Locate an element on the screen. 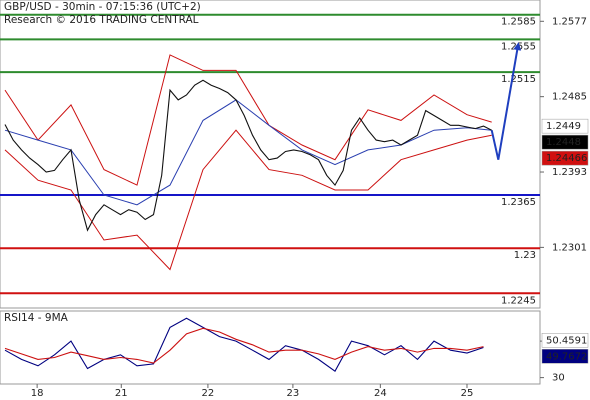  chart-subtitle: Research © 2016 TRADING CENTRAL is located at coordinates (101, 20).